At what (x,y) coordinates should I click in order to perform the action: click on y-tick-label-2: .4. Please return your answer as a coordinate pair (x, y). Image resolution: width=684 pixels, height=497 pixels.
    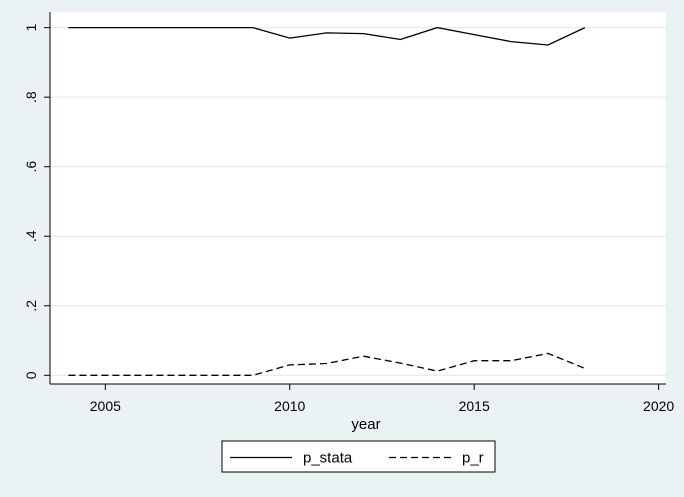
    Looking at the image, I should click on (31, 236).